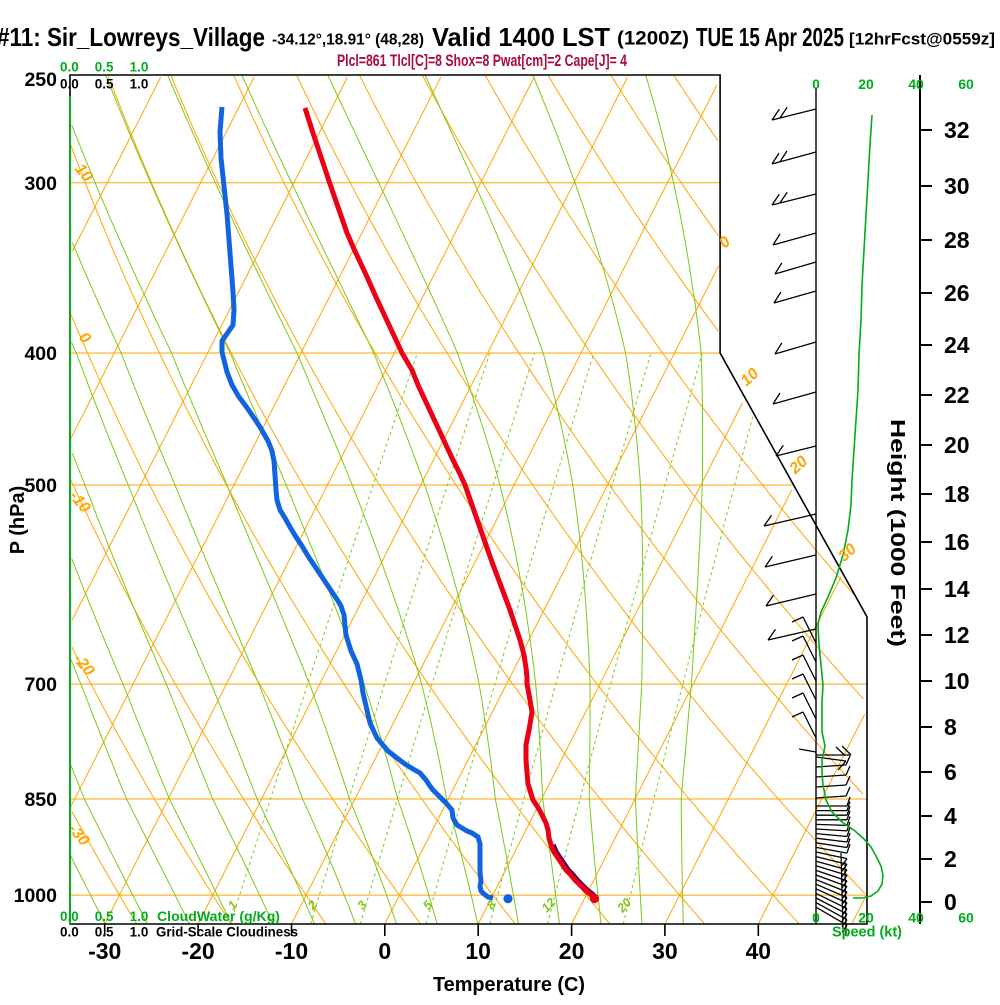  Describe the element at coordinates (653, 39) in the screenshot. I see `svg-text: (1200Z)` at that location.